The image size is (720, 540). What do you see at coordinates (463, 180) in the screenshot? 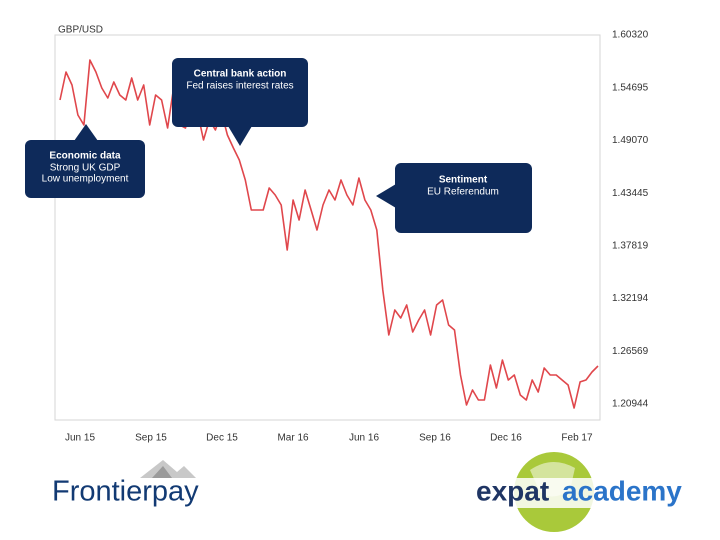
I see `annotation-title: Sentiment` at bounding box center [463, 180].